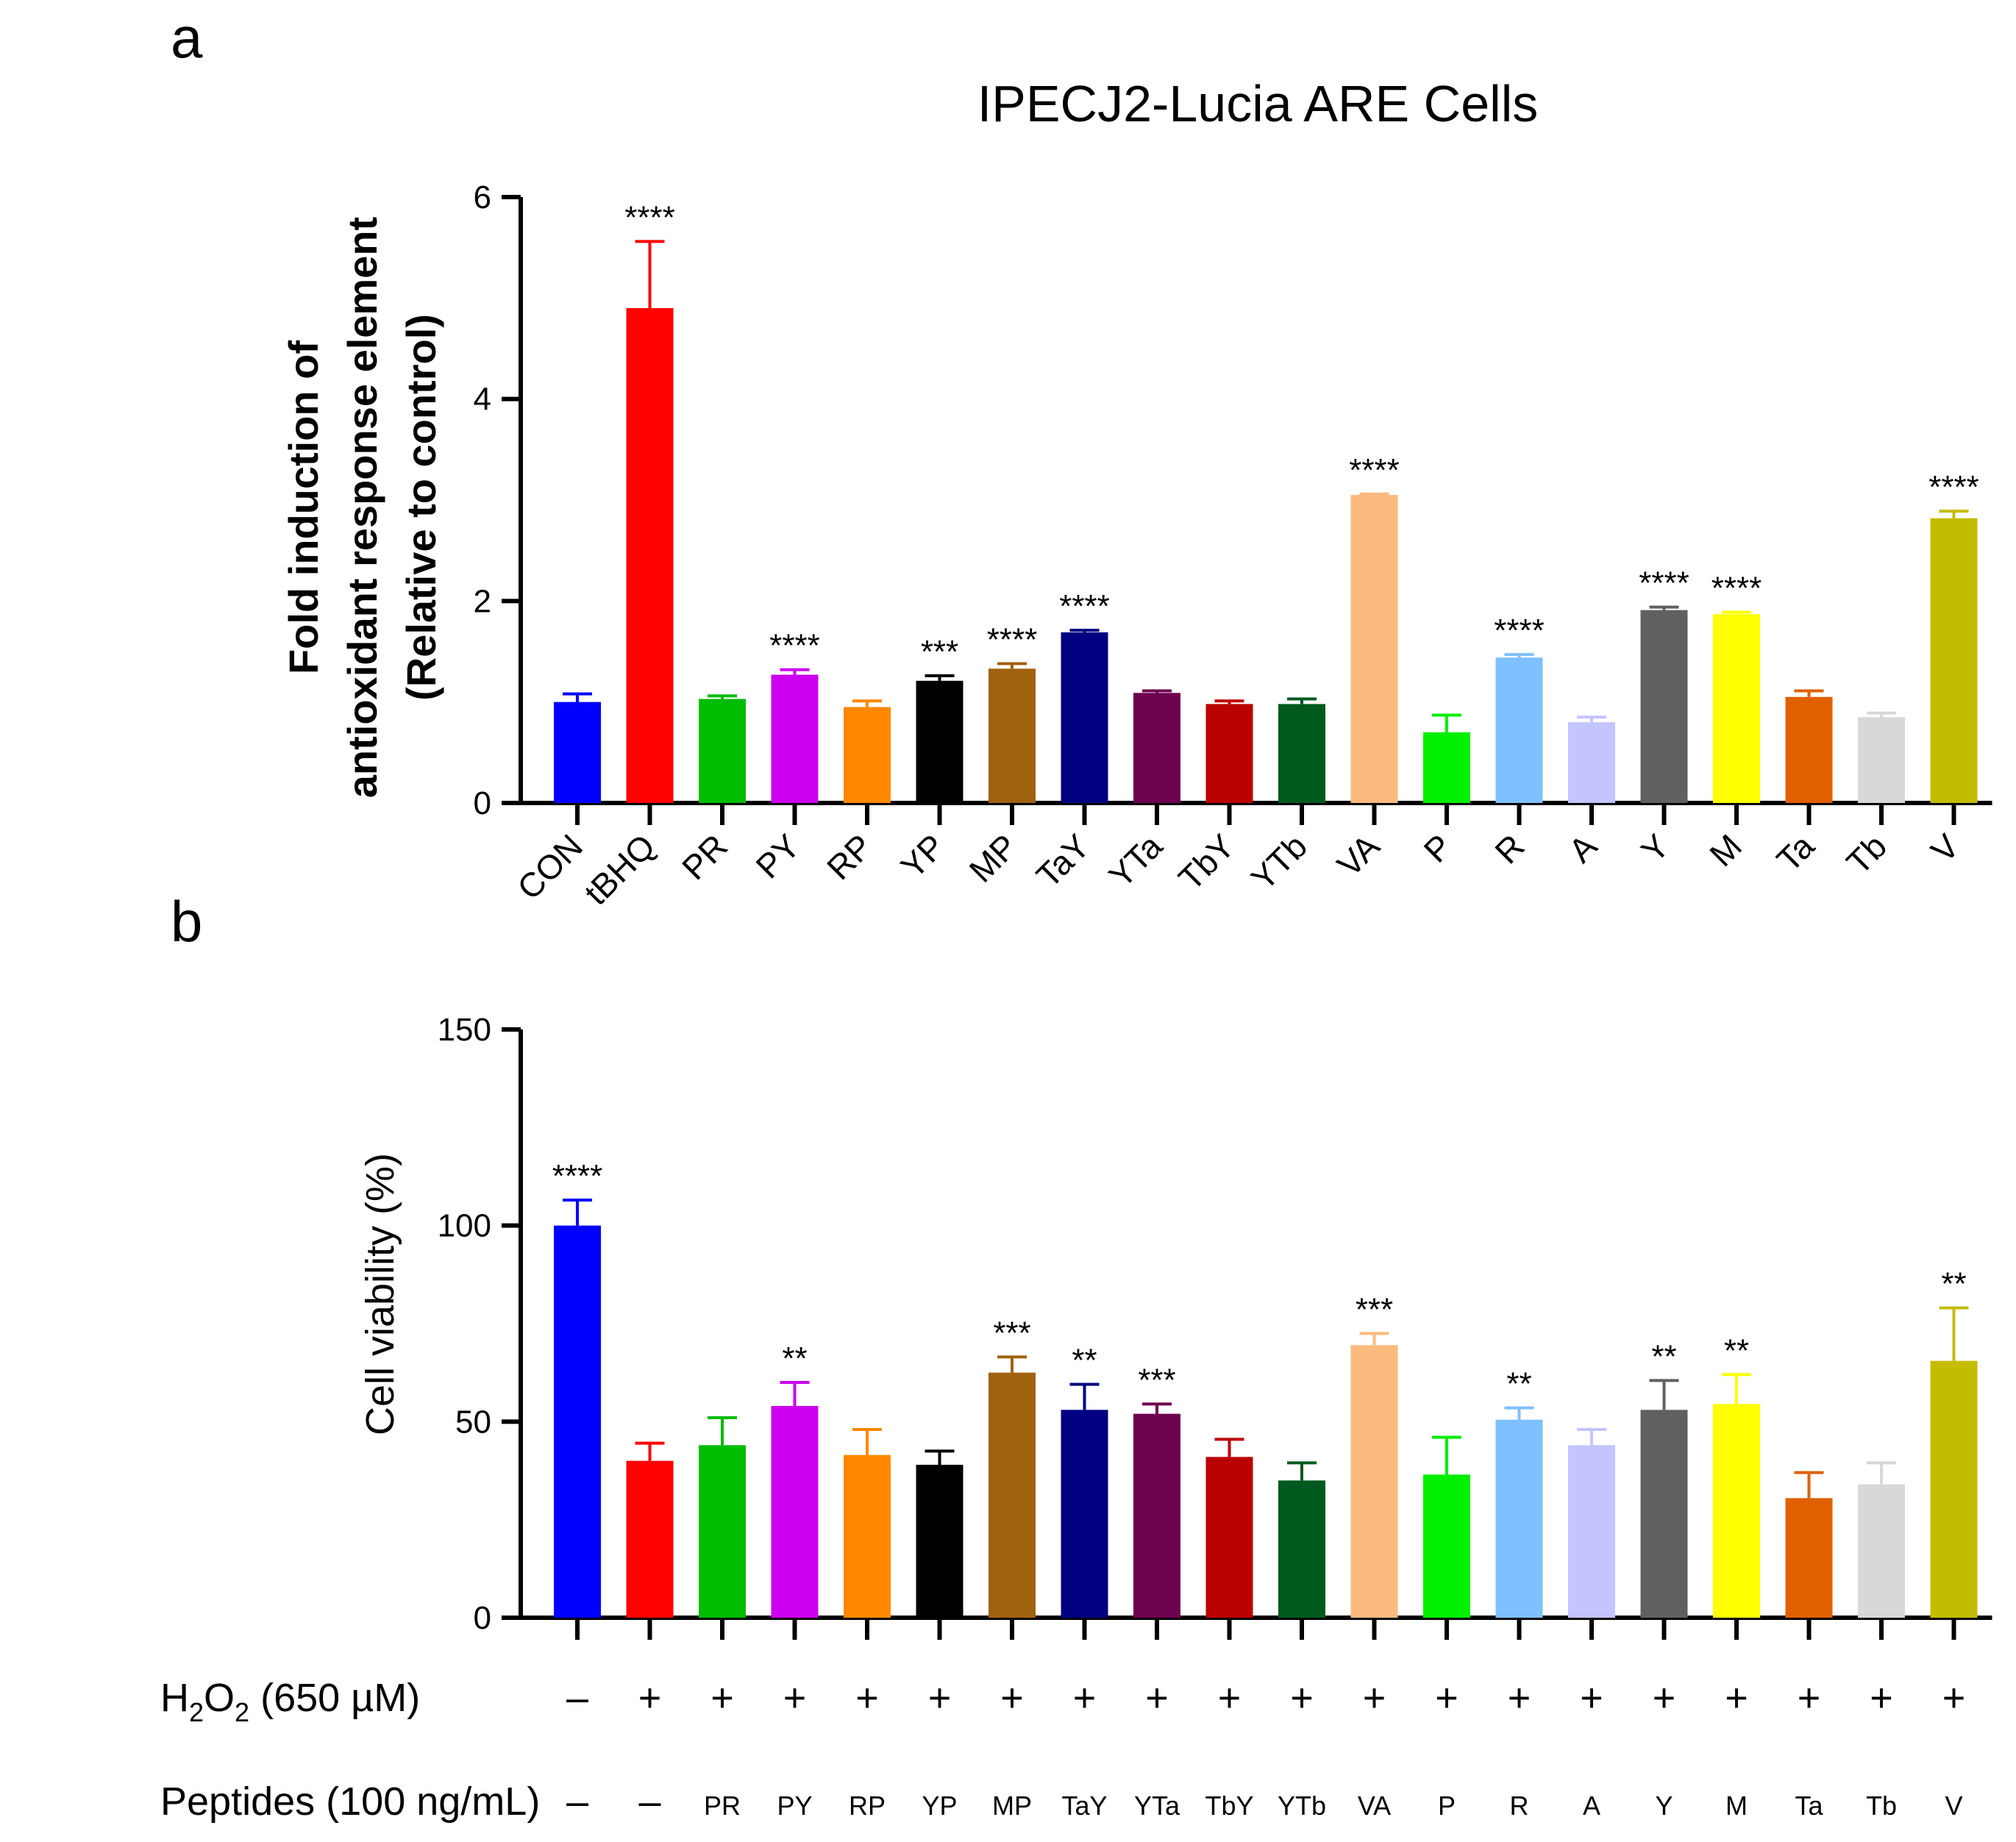  Describe the element at coordinates (1084, 1806) in the screenshot. I see `peptide-entry: TaY` at that location.